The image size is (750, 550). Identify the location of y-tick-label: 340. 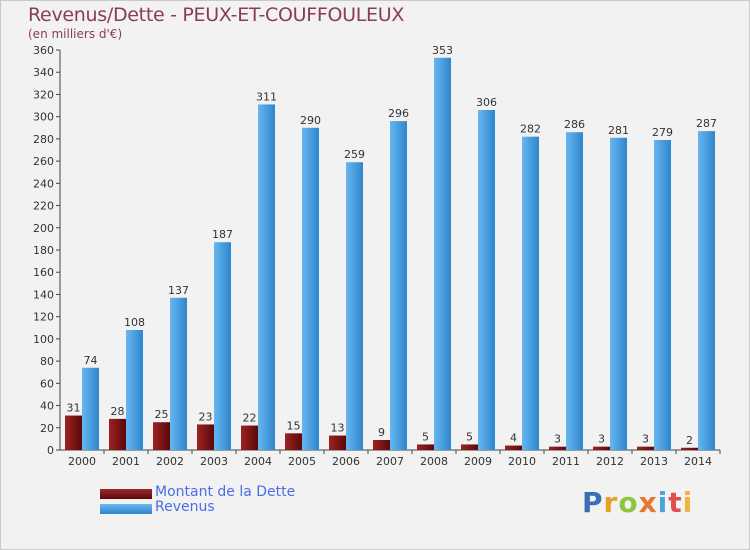
(43, 72).